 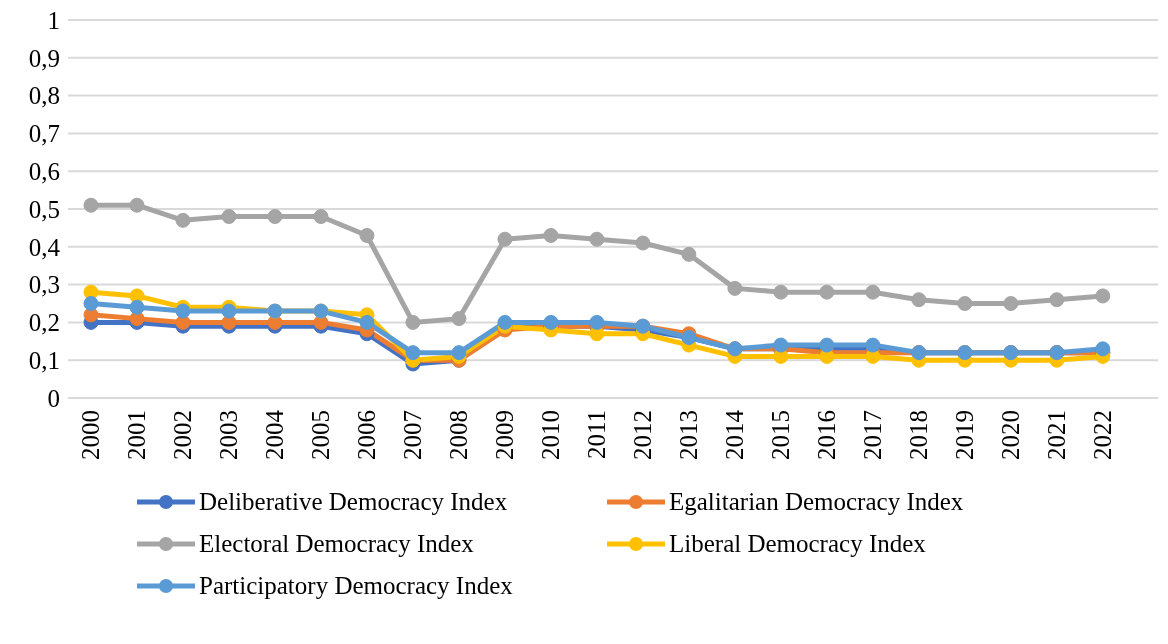 What do you see at coordinates (44, 209) in the screenshot?
I see `y-tick-label: 0,5` at bounding box center [44, 209].